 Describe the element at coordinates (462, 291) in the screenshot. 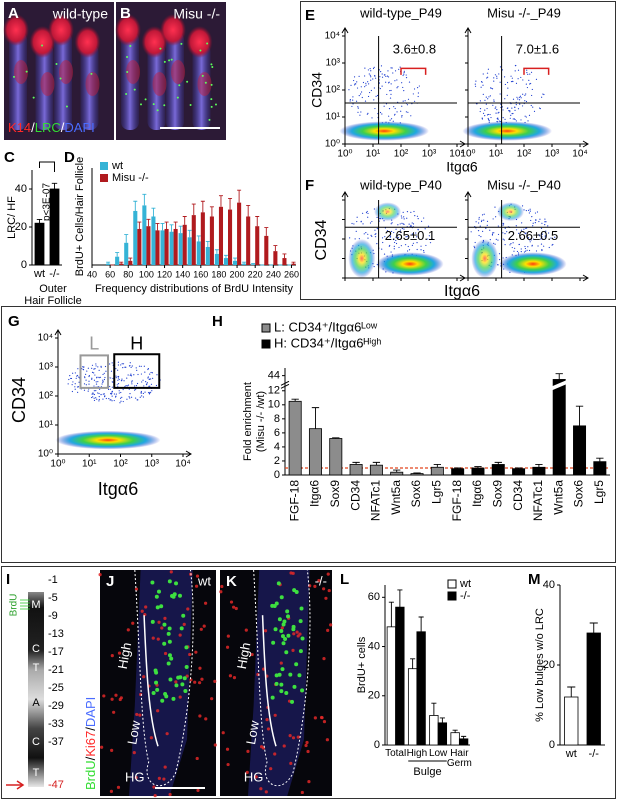

I see `x-axis-label: Itgα6` at that location.